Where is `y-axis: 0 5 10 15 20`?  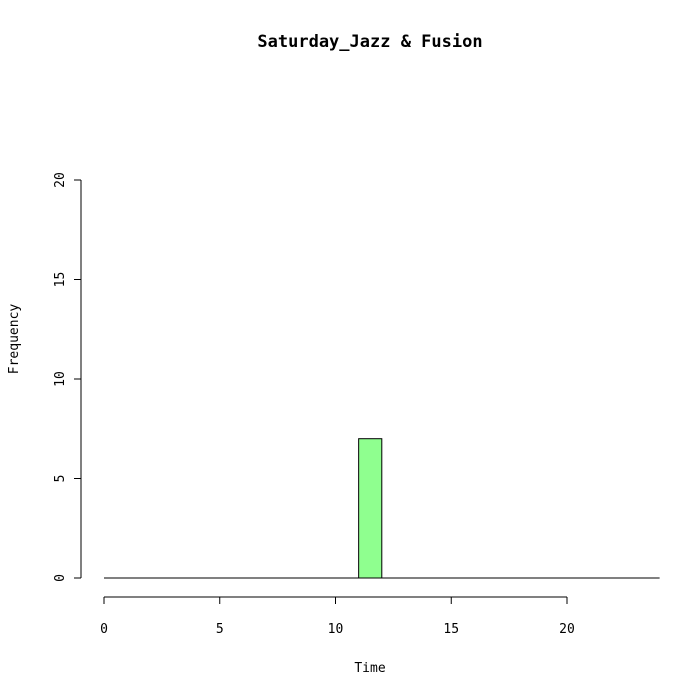 y-axis: 0 5 10 15 20 is located at coordinates (67, 377).